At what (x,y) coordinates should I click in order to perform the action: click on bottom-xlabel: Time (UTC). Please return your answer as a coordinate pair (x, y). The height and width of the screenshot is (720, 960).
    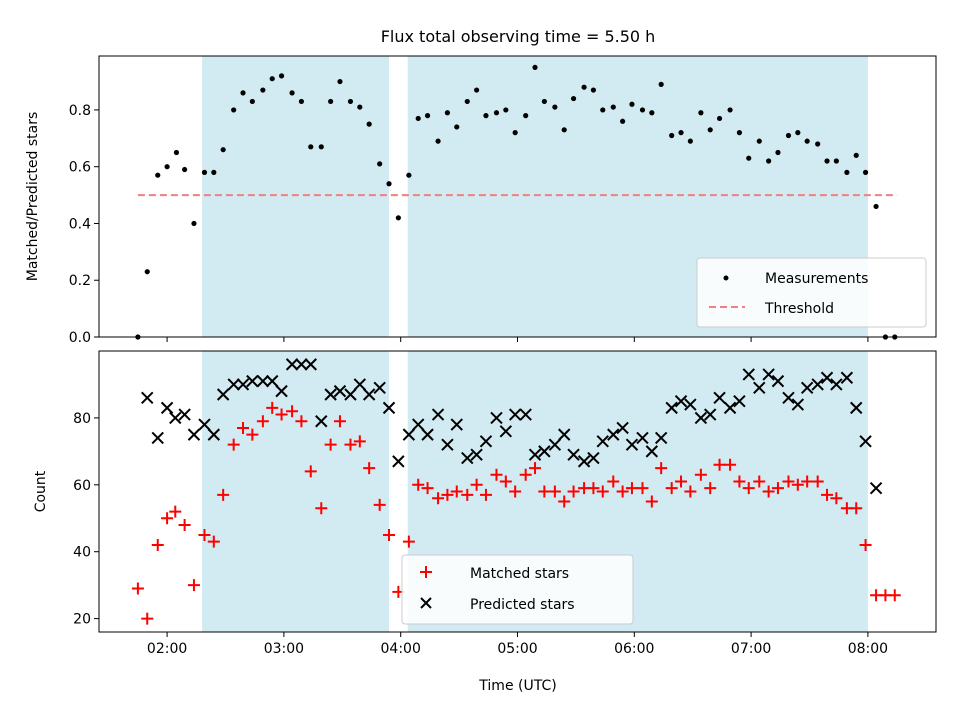
    Looking at the image, I should click on (517, 686).